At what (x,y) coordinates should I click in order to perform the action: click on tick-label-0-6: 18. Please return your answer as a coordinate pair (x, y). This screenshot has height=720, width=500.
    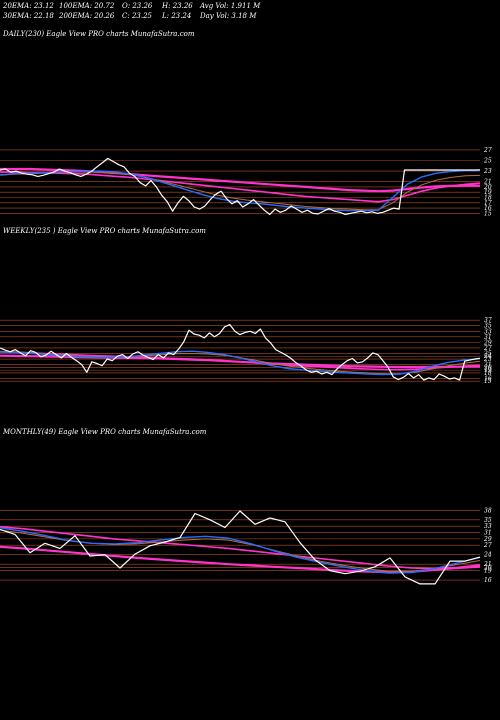
    Looking at the image, I should click on (488, 198).